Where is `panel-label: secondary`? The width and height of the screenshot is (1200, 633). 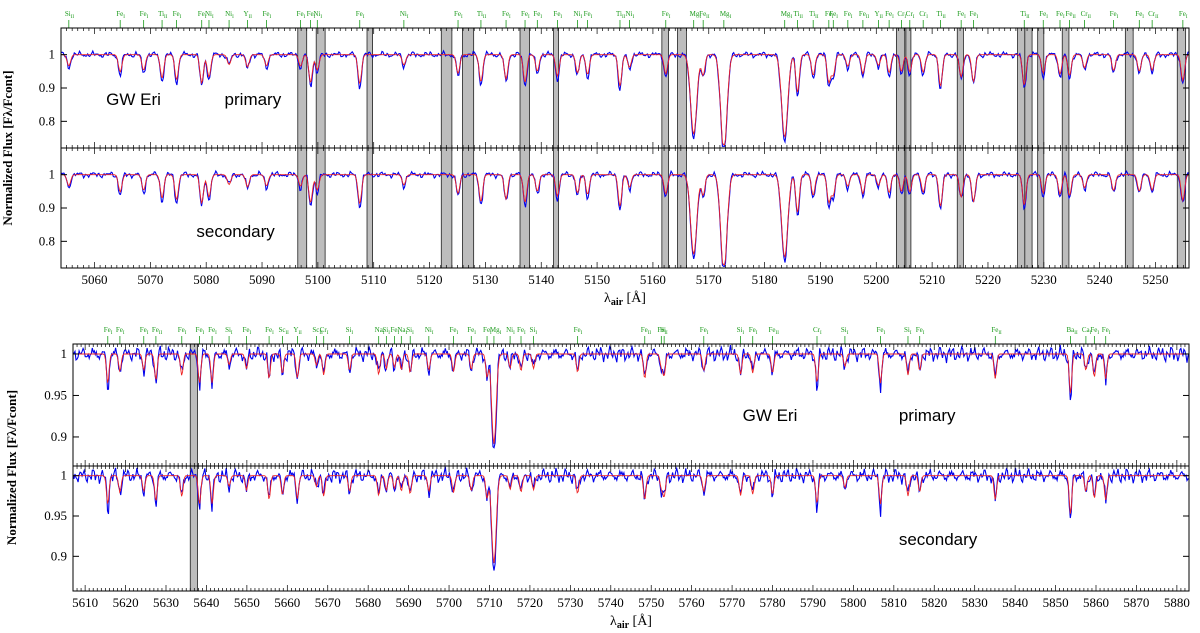
panel-label: secondary is located at coordinates (235, 231).